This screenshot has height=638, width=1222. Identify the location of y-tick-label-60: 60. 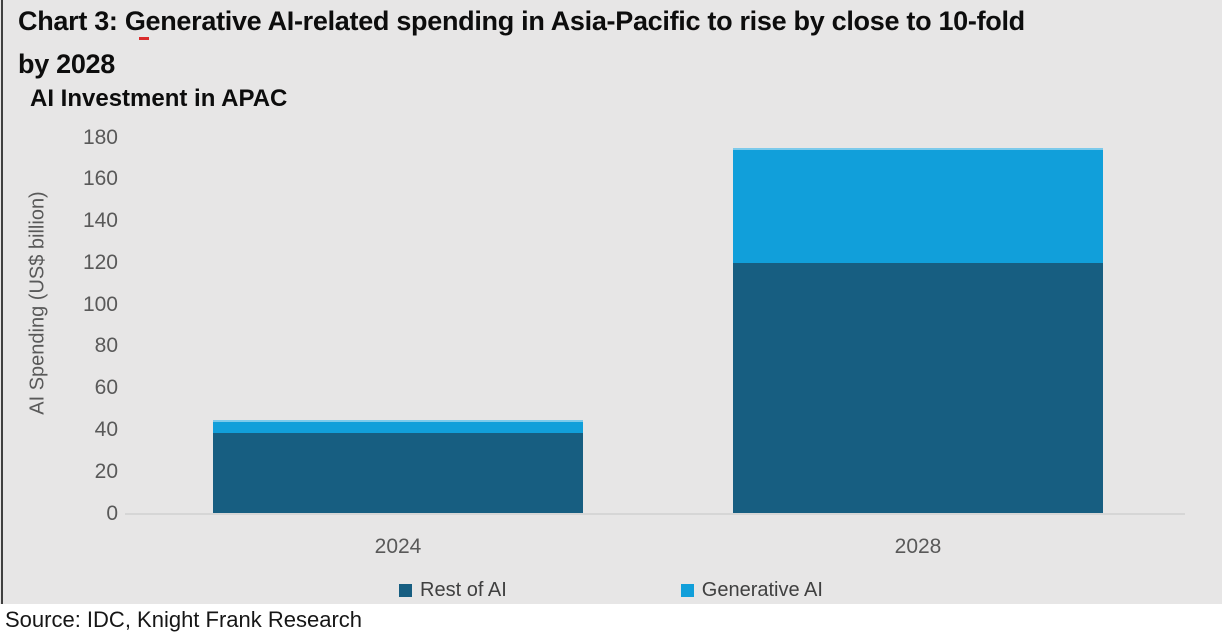
(106, 388).